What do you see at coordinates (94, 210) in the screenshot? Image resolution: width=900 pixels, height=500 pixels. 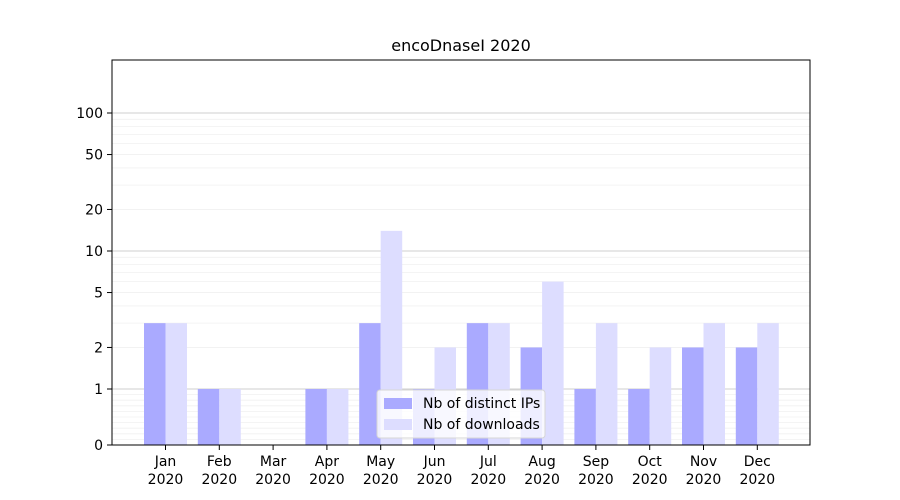 I see `y-tick-label: 20` at bounding box center [94, 210].